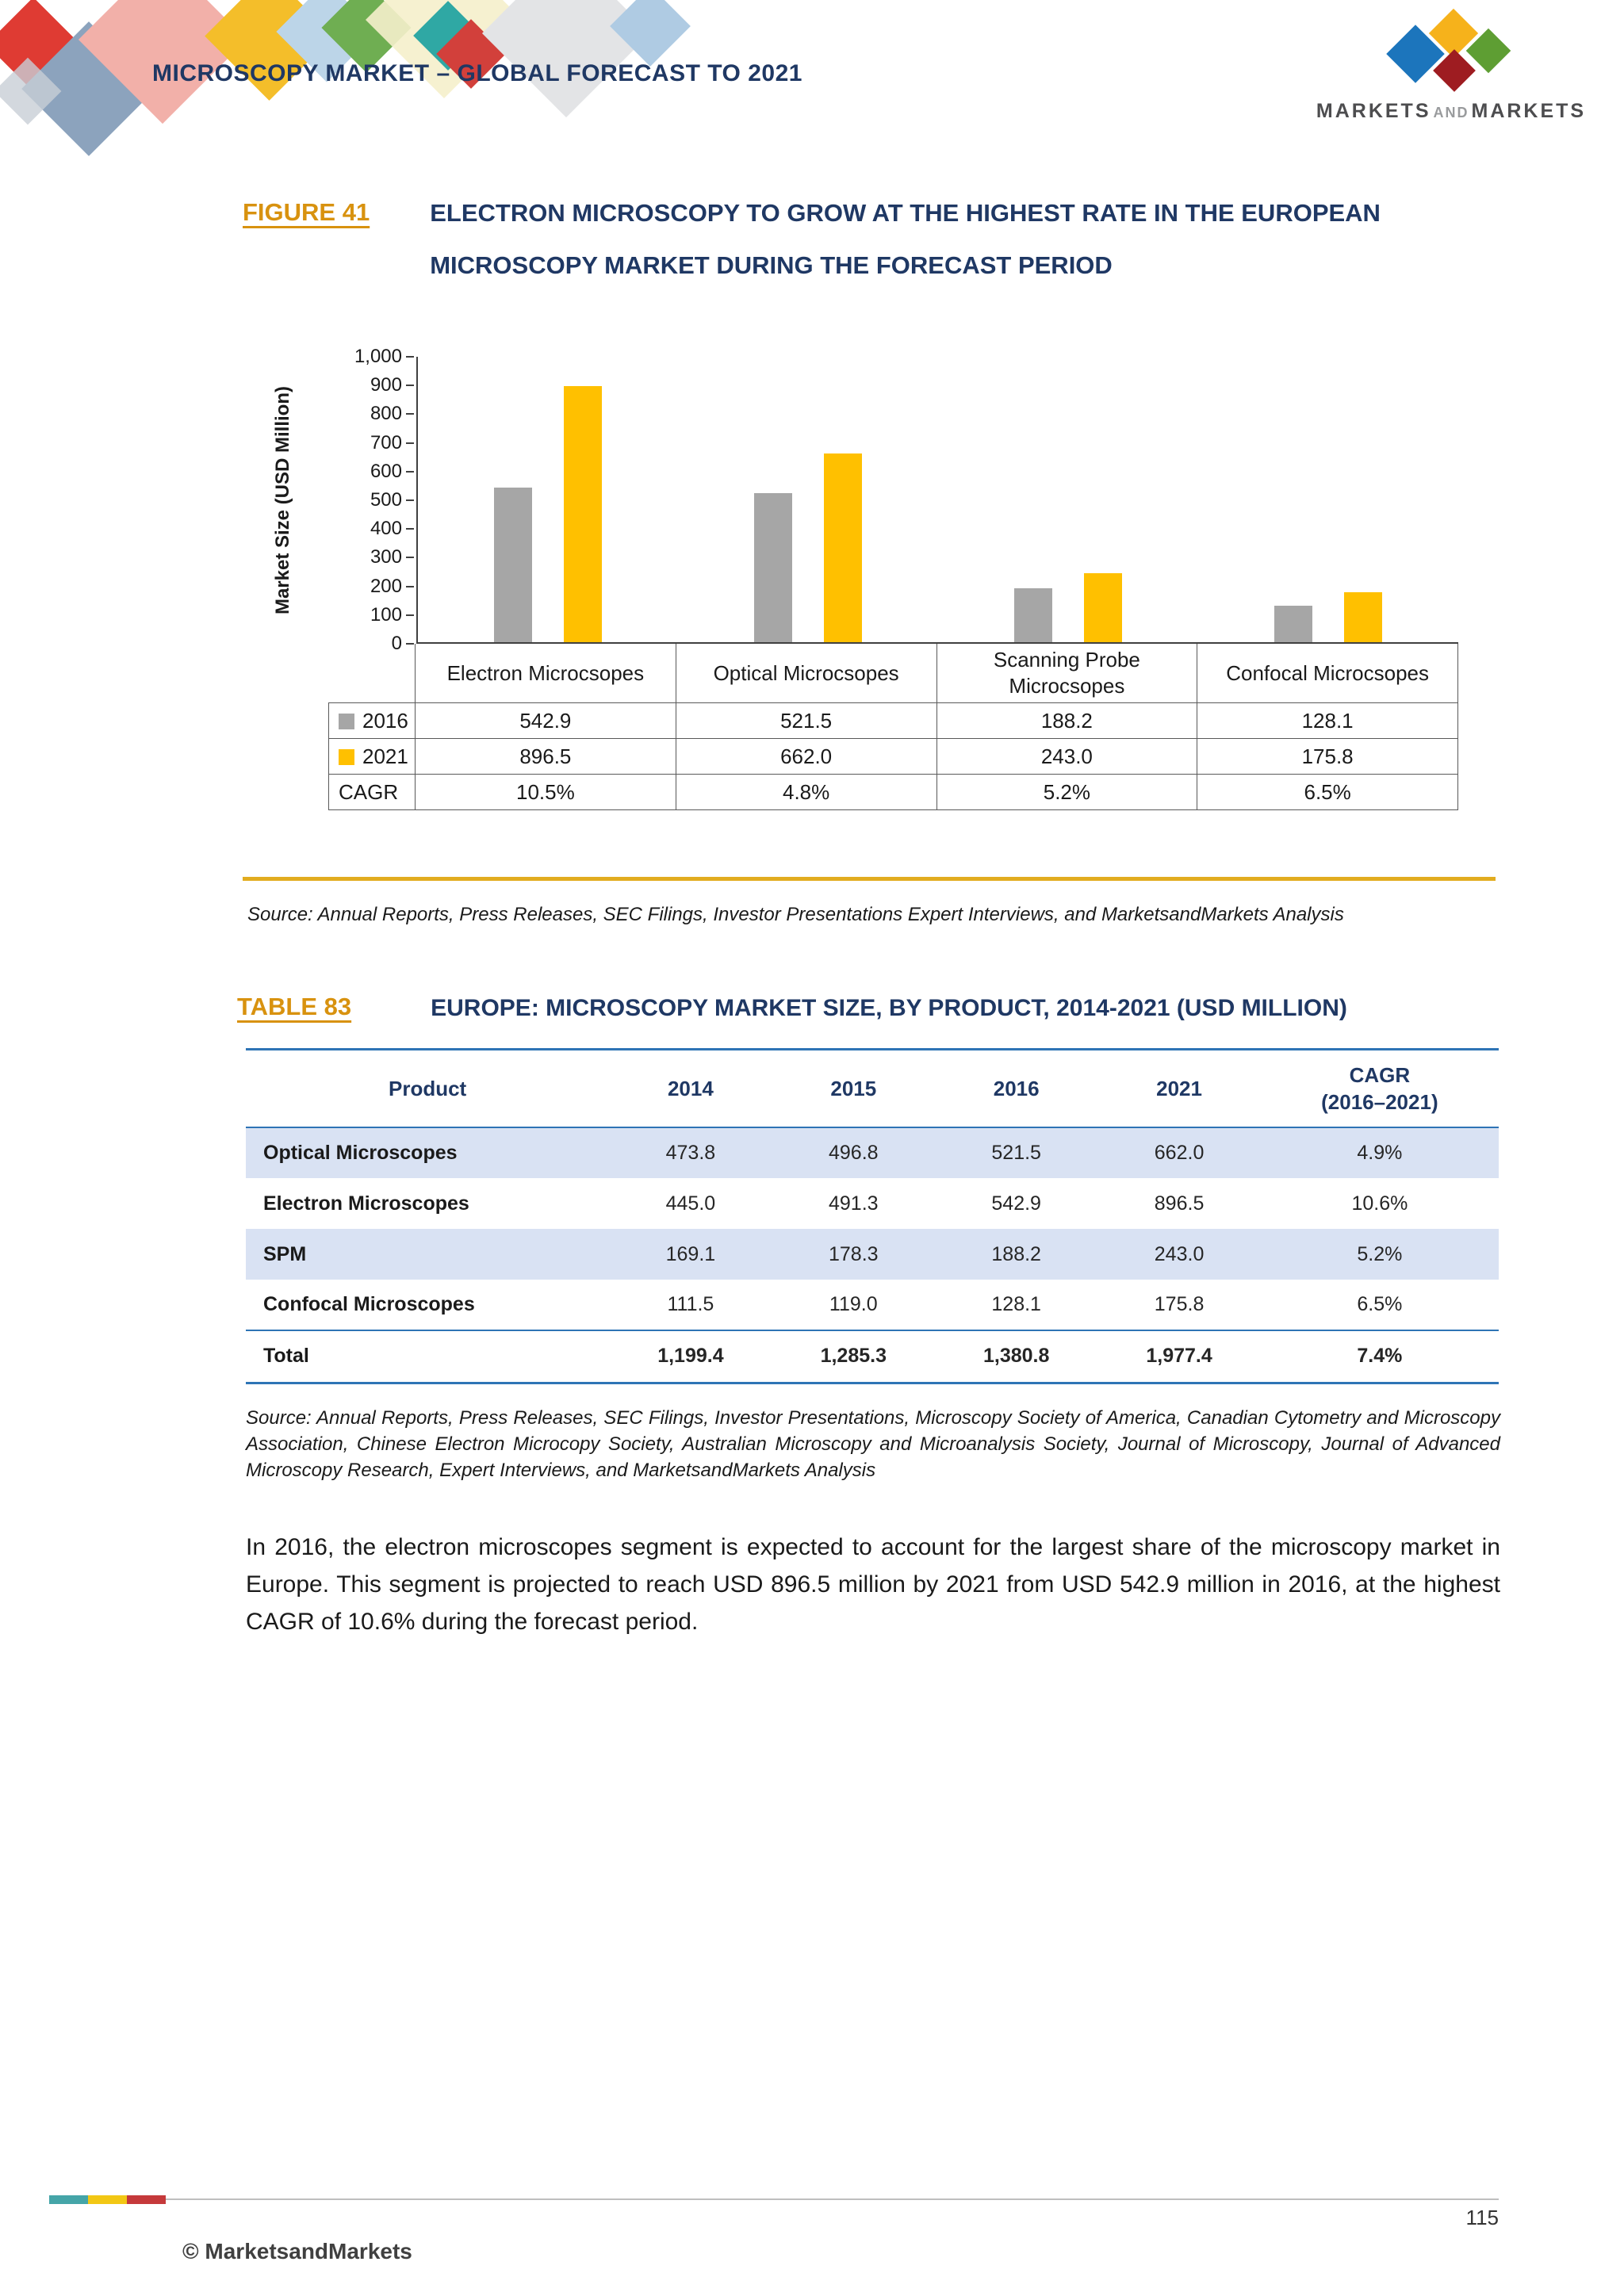  Describe the element at coordinates (1067, 757) in the screenshot. I see `chart-value-2021-scanning-probe-microcsopes: 243.0` at that location.